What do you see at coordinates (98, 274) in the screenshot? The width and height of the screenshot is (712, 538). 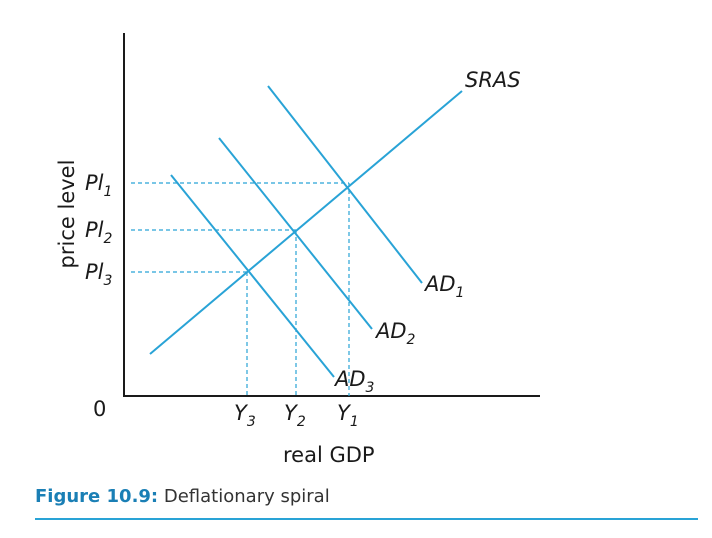 I see `pl3-label: Pl3` at bounding box center [98, 274].